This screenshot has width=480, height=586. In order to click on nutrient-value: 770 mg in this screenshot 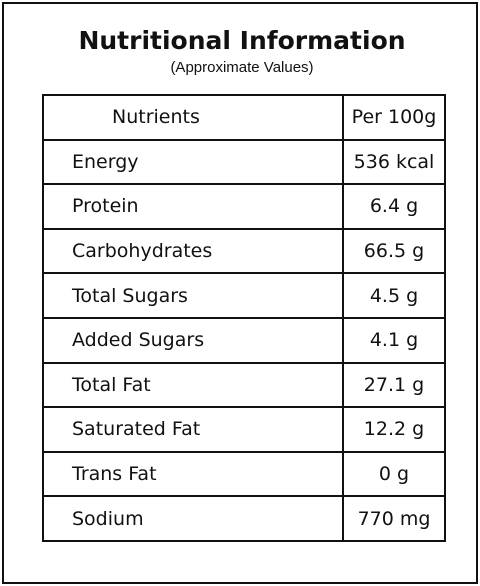, I will do `click(394, 518)`.